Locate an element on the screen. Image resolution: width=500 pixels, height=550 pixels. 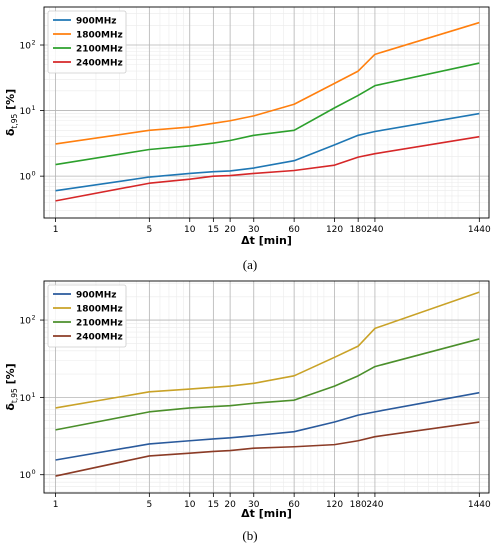
panel-label-b: (b) is located at coordinates (250, 535).